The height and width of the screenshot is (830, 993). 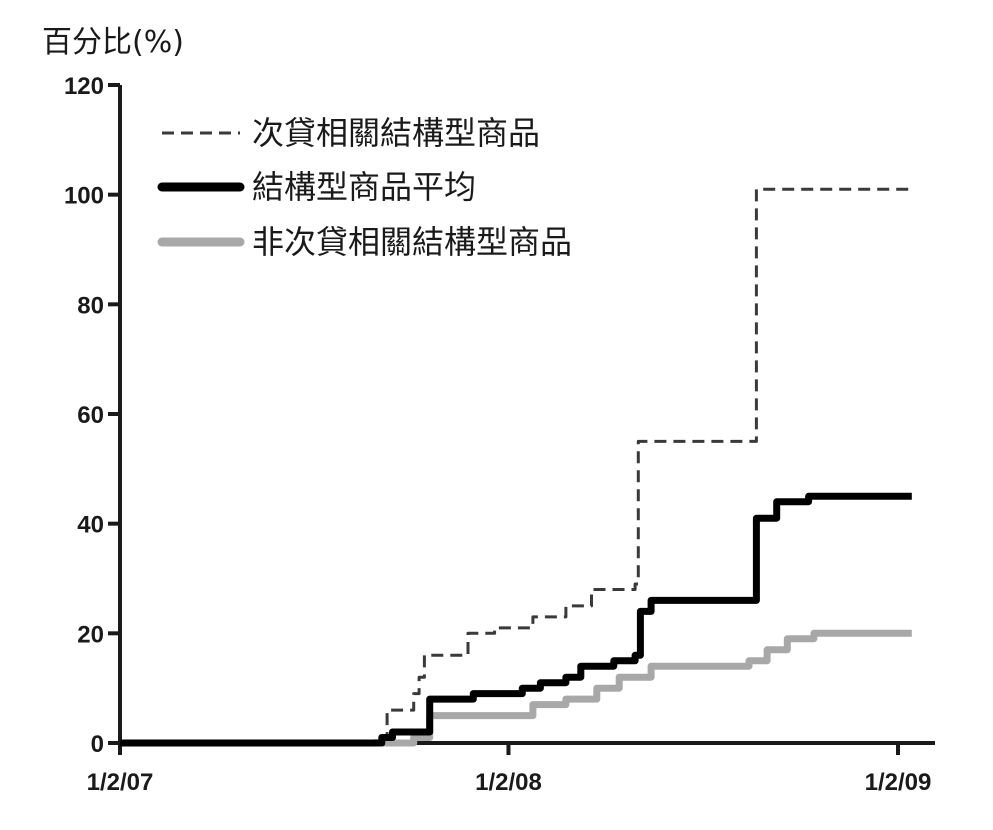 I want to click on x-tick-label: 1/2/07, so click(x=120, y=782).